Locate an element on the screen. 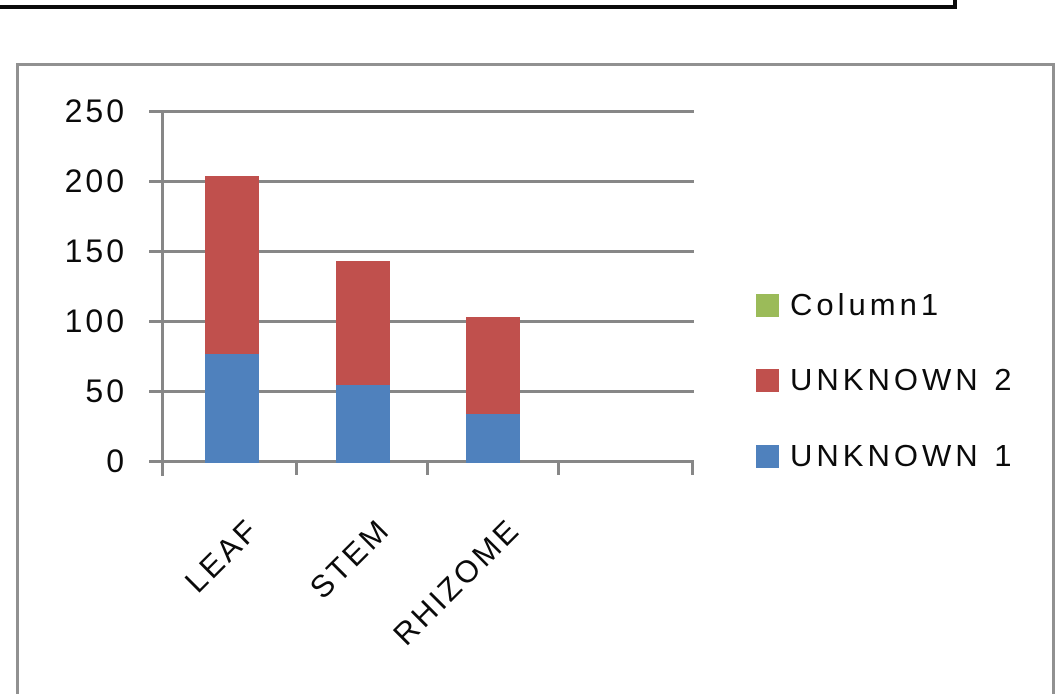 The width and height of the screenshot is (1063, 694). legend-swatch-column1 is located at coordinates (767, 305).